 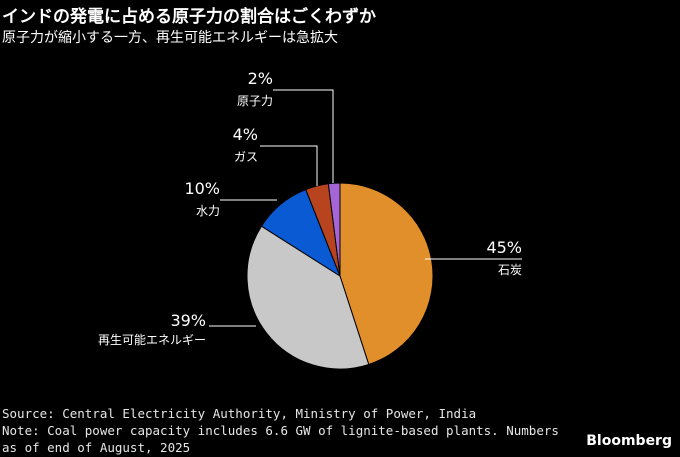 I want to click on slice-category-label-0: 石炭, so click(x=510, y=270).